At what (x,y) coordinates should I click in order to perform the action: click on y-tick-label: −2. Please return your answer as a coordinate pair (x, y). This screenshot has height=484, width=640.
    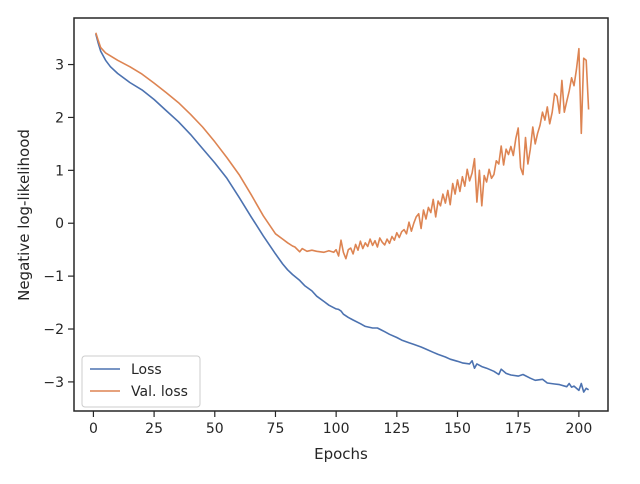
    Looking at the image, I should click on (53, 330).